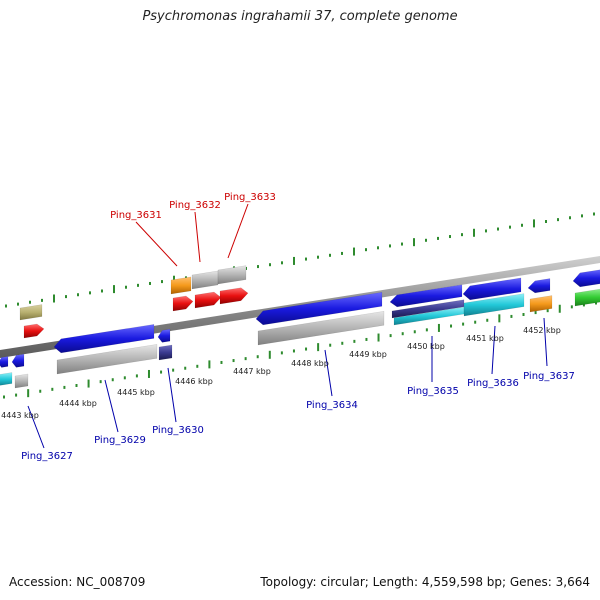  What do you see at coordinates (493, 383) in the screenshot?
I see `gene-label-lower: Ping_3636` at bounding box center [493, 383].